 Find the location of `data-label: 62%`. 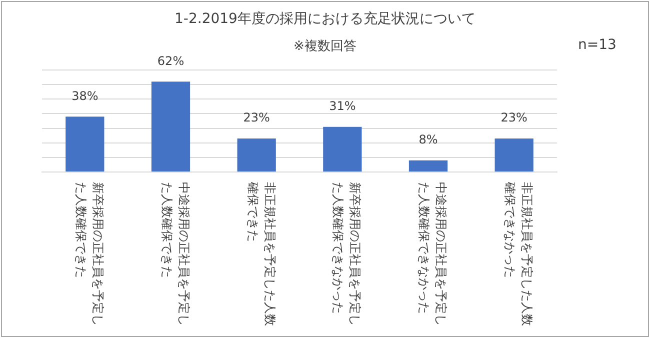

data-label: 62% is located at coordinates (170, 61).